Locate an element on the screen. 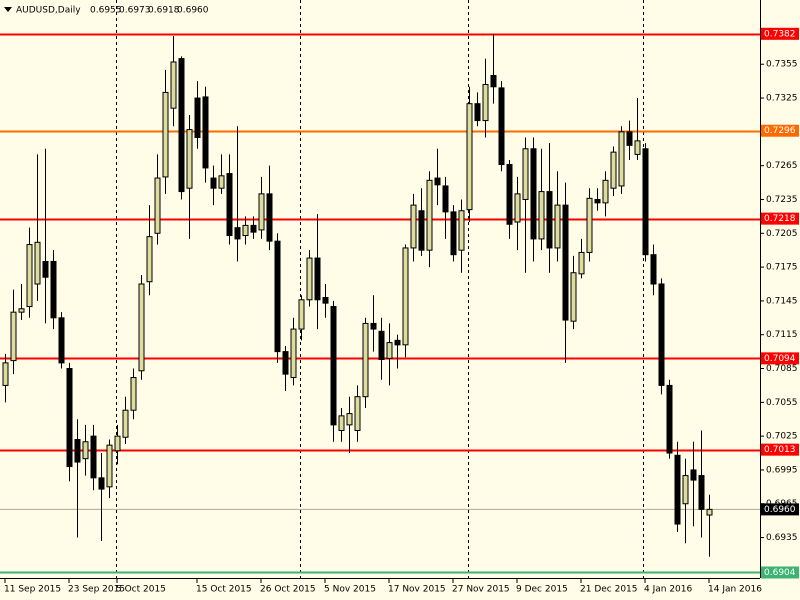  x-tick-label: 9 Dec 2015 is located at coordinates (542, 590).